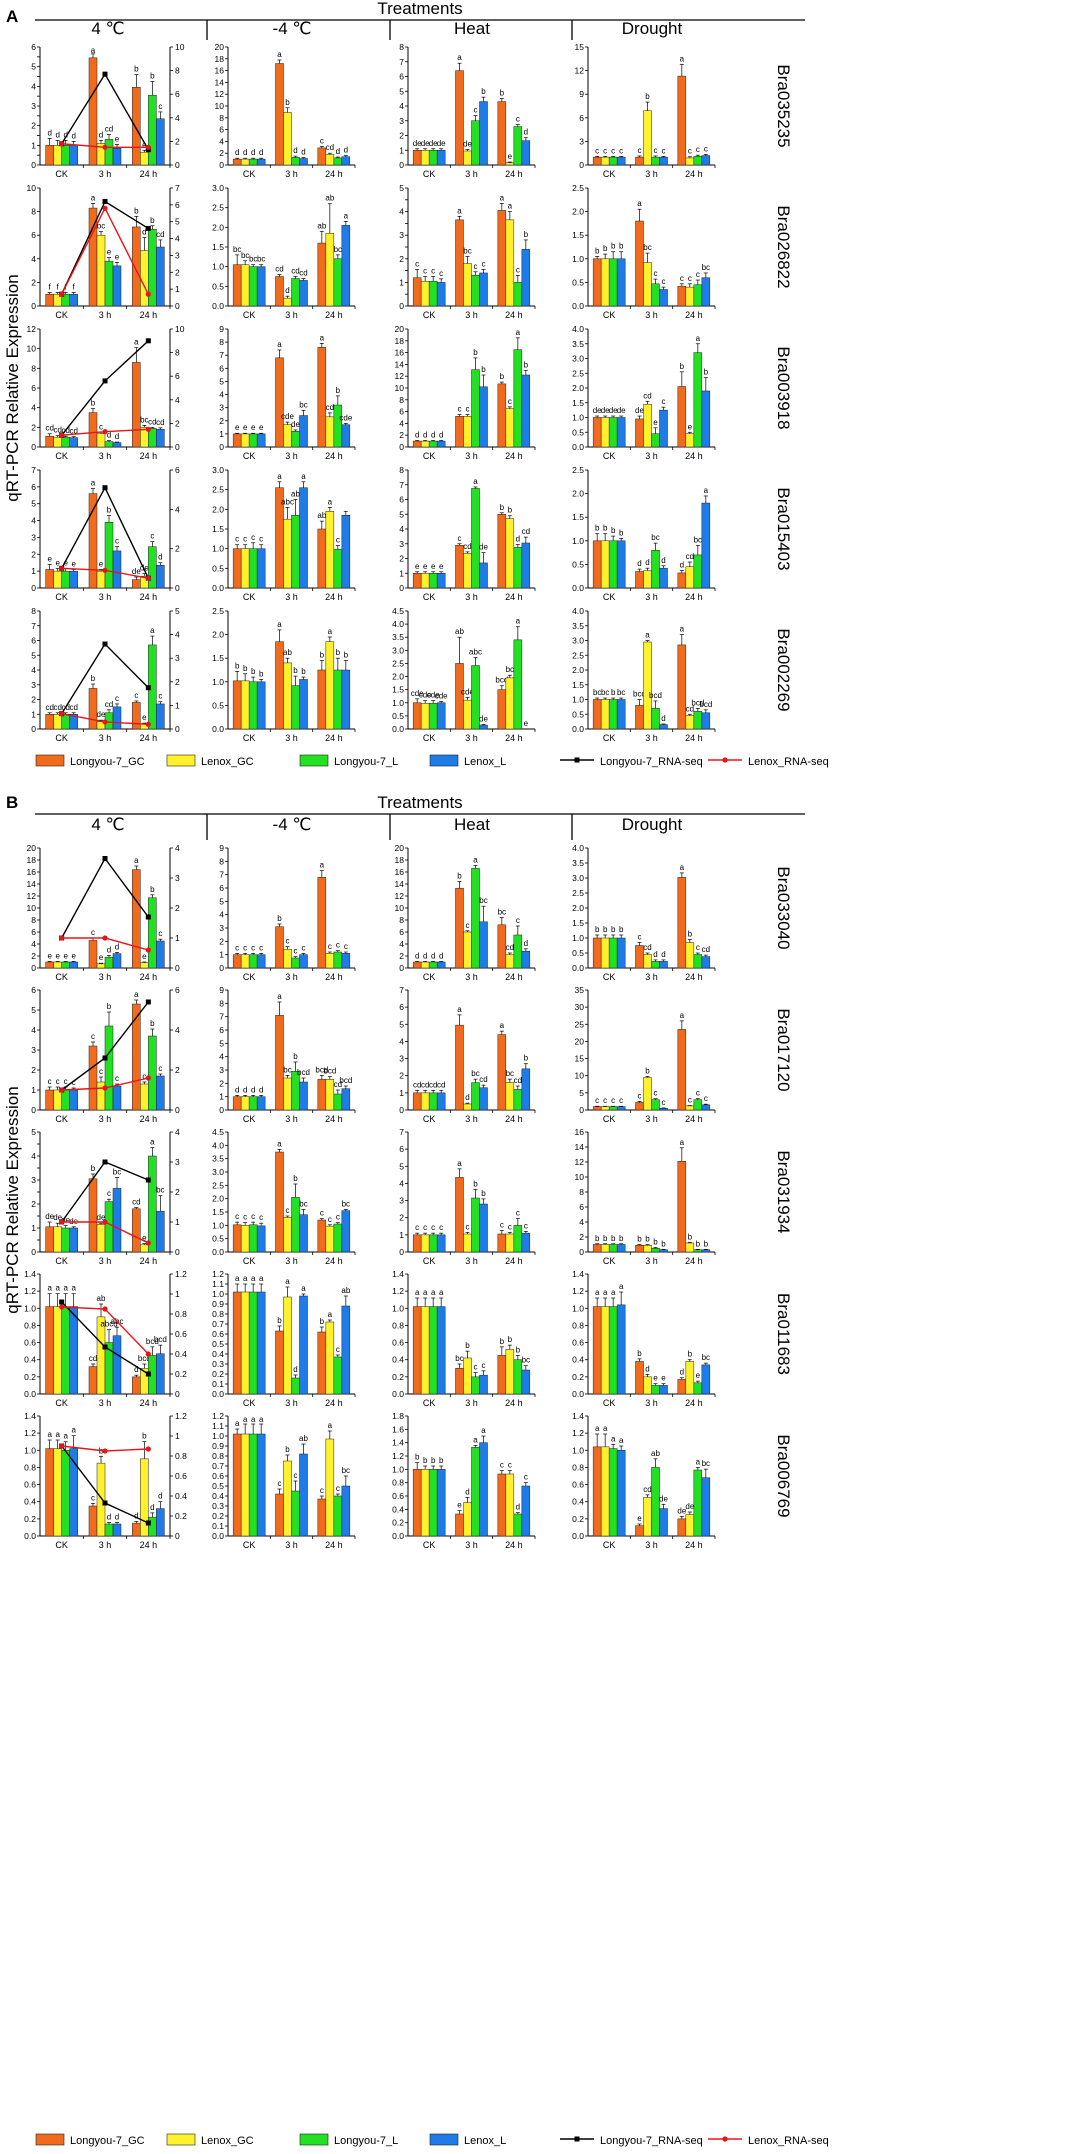 This screenshot has height=2154, width=1067. Describe the element at coordinates (578, 893) in the screenshot. I see `y-tick-label: 2.5` at that location.